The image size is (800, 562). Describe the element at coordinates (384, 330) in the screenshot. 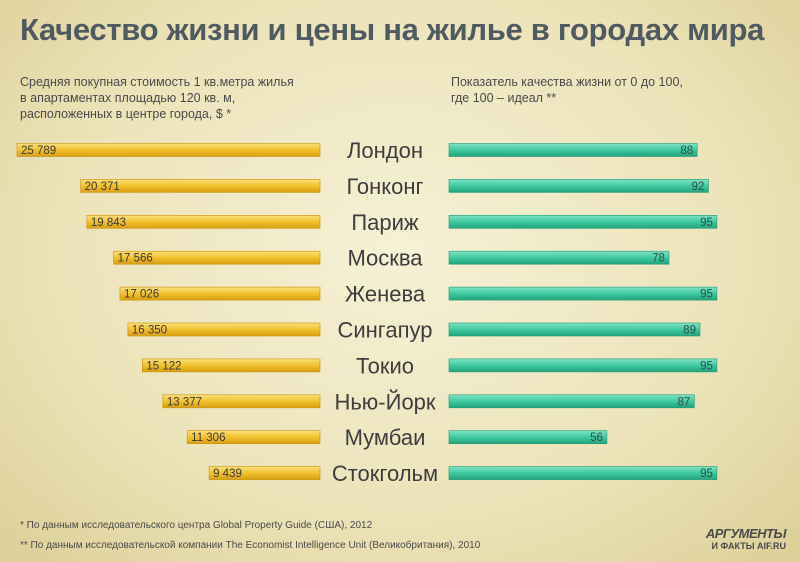

I see `city-label: Сингапур` at that location.